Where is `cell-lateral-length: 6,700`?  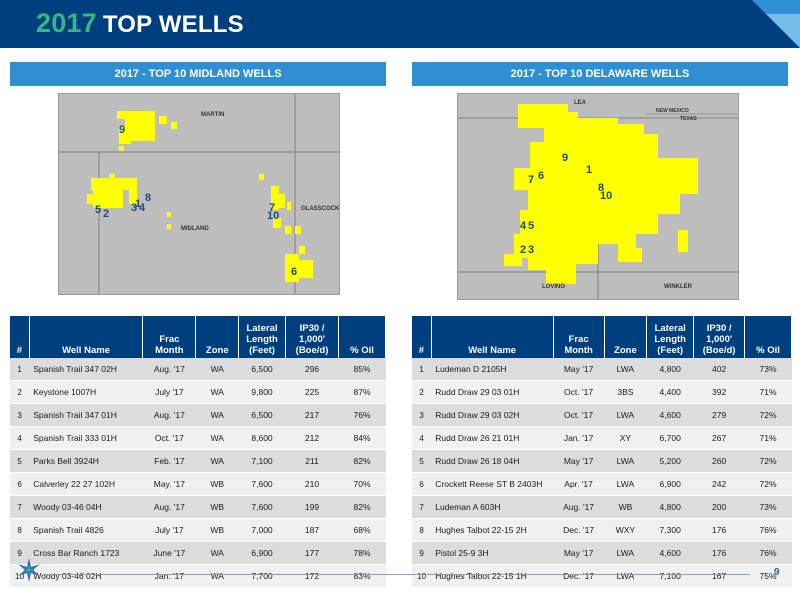
cell-lateral-length: 6,700 is located at coordinates (670, 438).